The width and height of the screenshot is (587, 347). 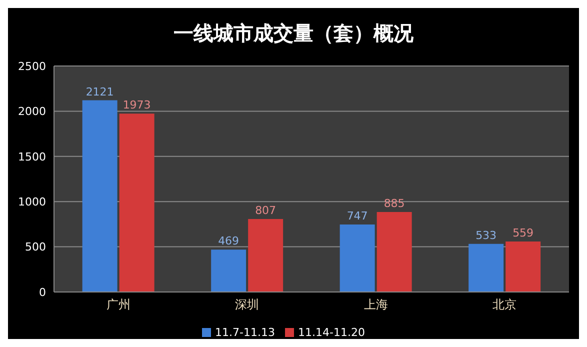 What do you see at coordinates (229, 241) in the screenshot?
I see `data-label: 469` at bounding box center [229, 241].